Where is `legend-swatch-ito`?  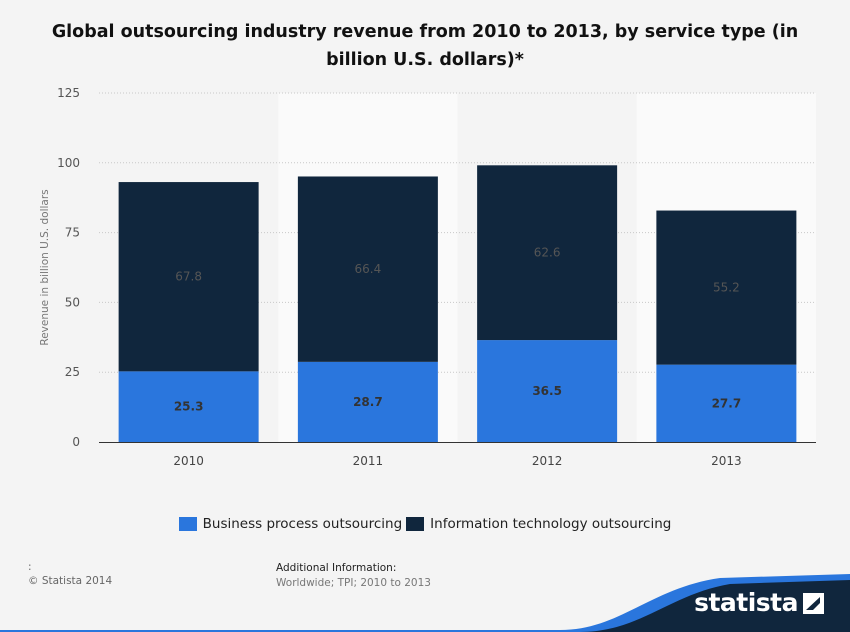 legend-swatch-ito is located at coordinates (415, 524).